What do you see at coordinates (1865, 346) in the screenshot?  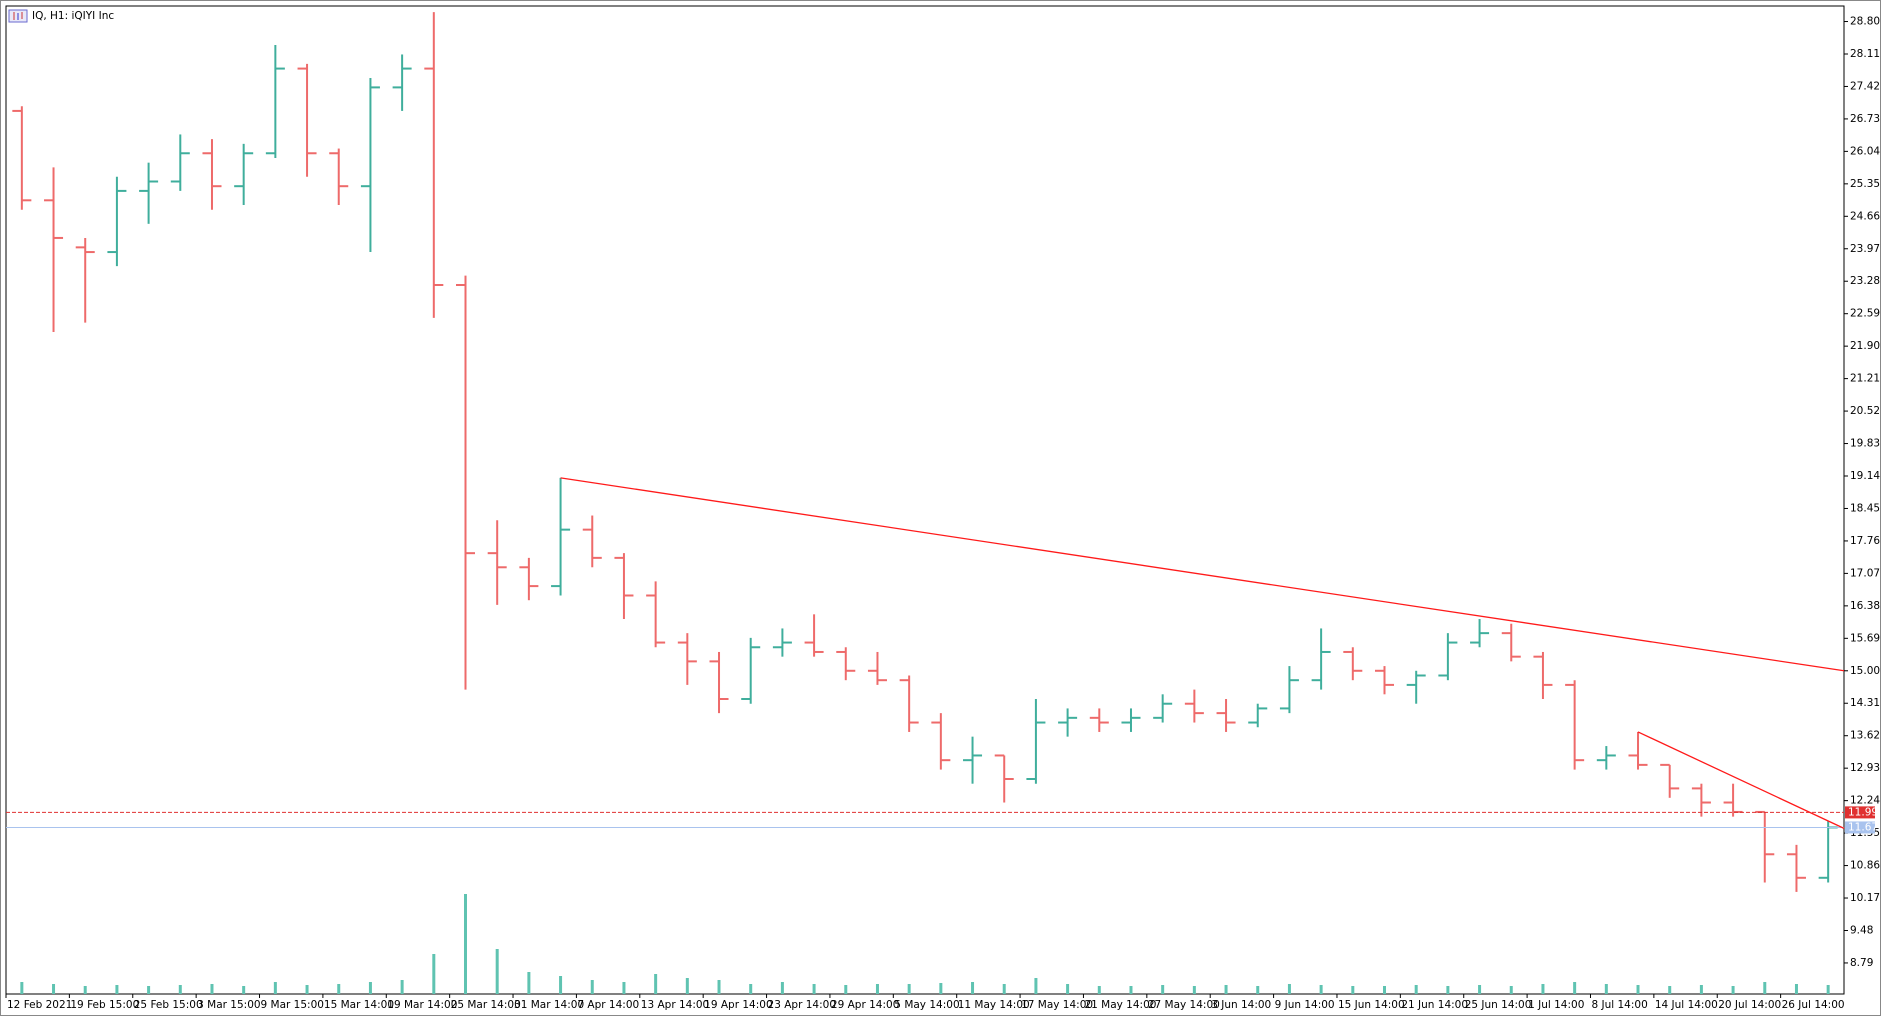 I see `y-tick-label: 21.90` at bounding box center [1865, 346].